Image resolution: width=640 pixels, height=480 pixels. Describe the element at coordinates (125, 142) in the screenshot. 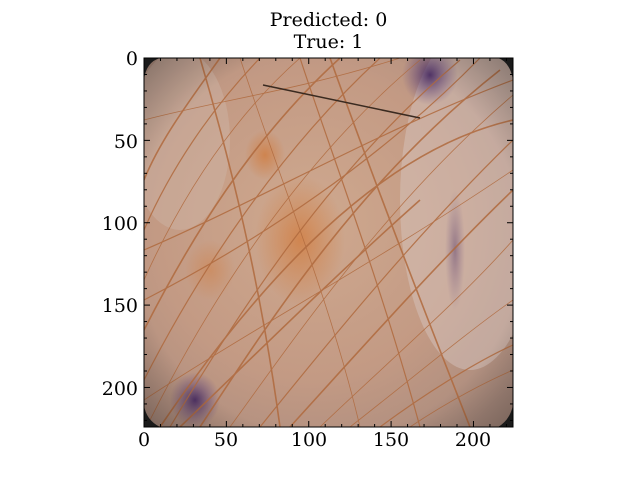

I see `y-tick-label: 50` at that location.